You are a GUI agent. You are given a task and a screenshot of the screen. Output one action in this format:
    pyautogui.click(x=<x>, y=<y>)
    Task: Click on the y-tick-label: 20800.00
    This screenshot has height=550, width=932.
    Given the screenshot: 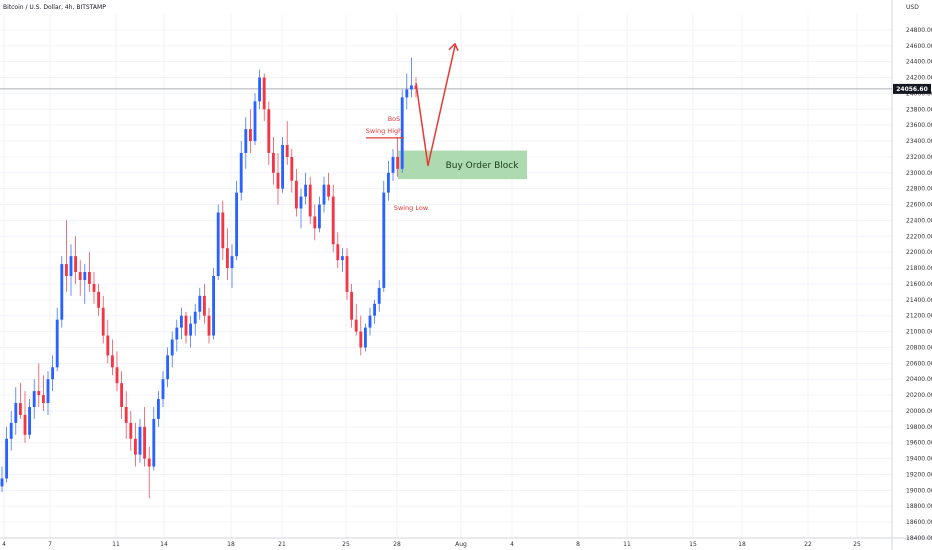 What is the action you would take?
    pyautogui.click(x=919, y=347)
    